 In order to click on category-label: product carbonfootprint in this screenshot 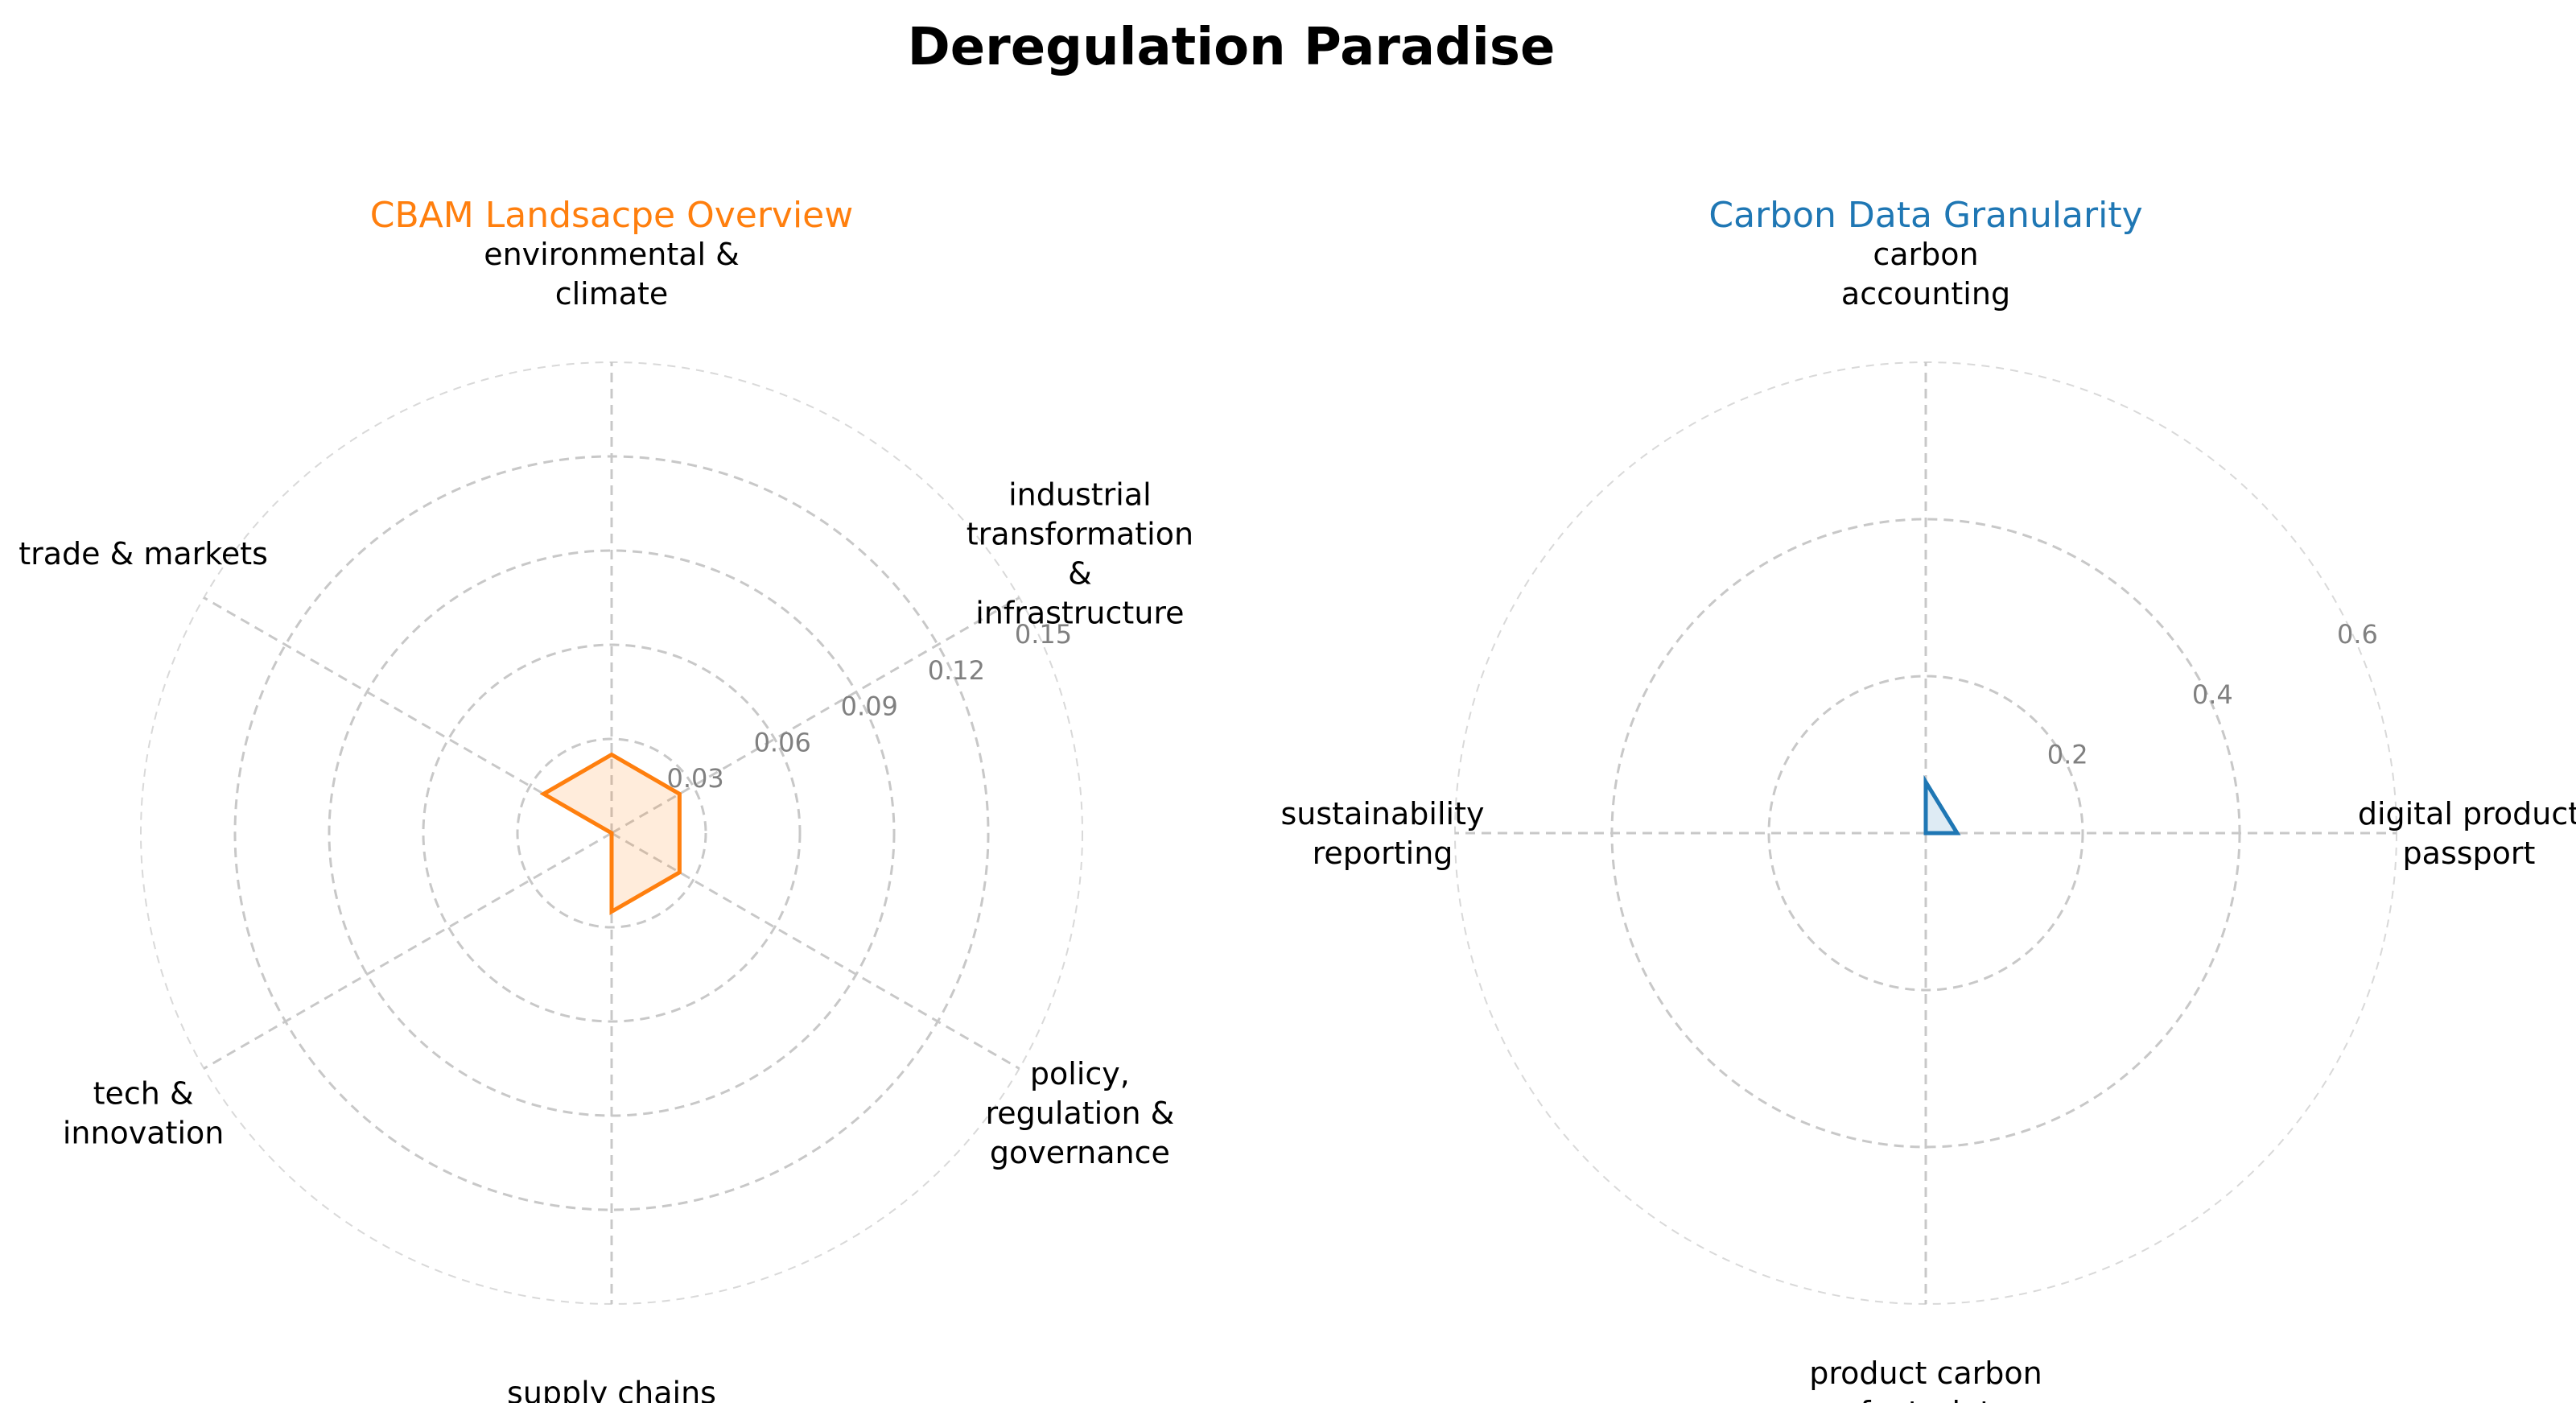, I will do `click(1925, 1379)`.